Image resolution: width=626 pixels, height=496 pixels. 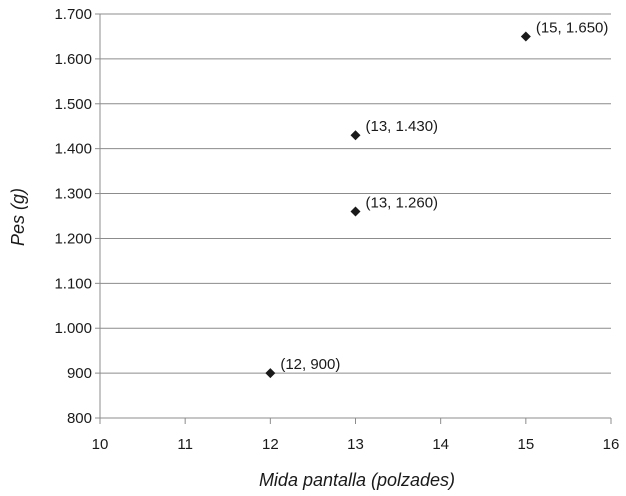 What do you see at coordinates (73, 238) in the screenshot?
I see `y-tick-label: 1.200` at bounding box center [73, 238].